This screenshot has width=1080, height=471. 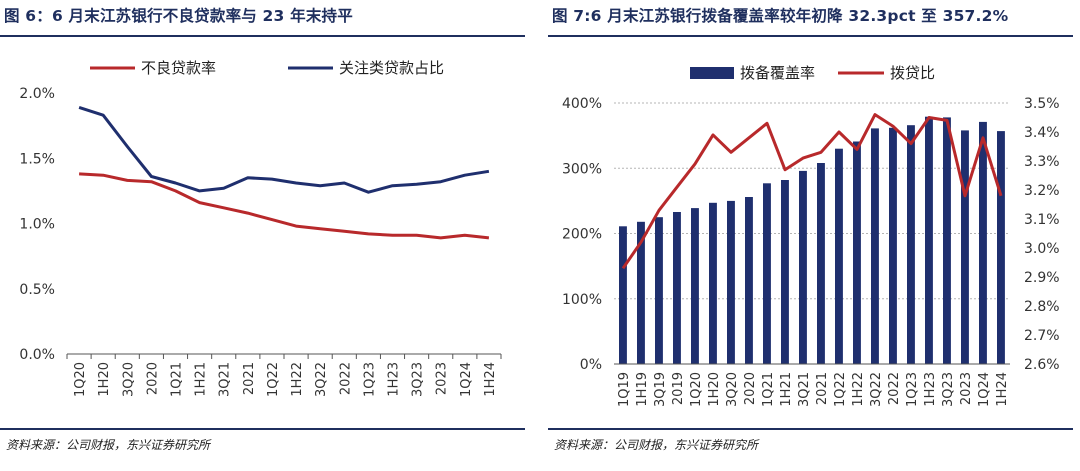 I want to click on y-right-tick-label: 3.0%, so click(x=1042, y=249).